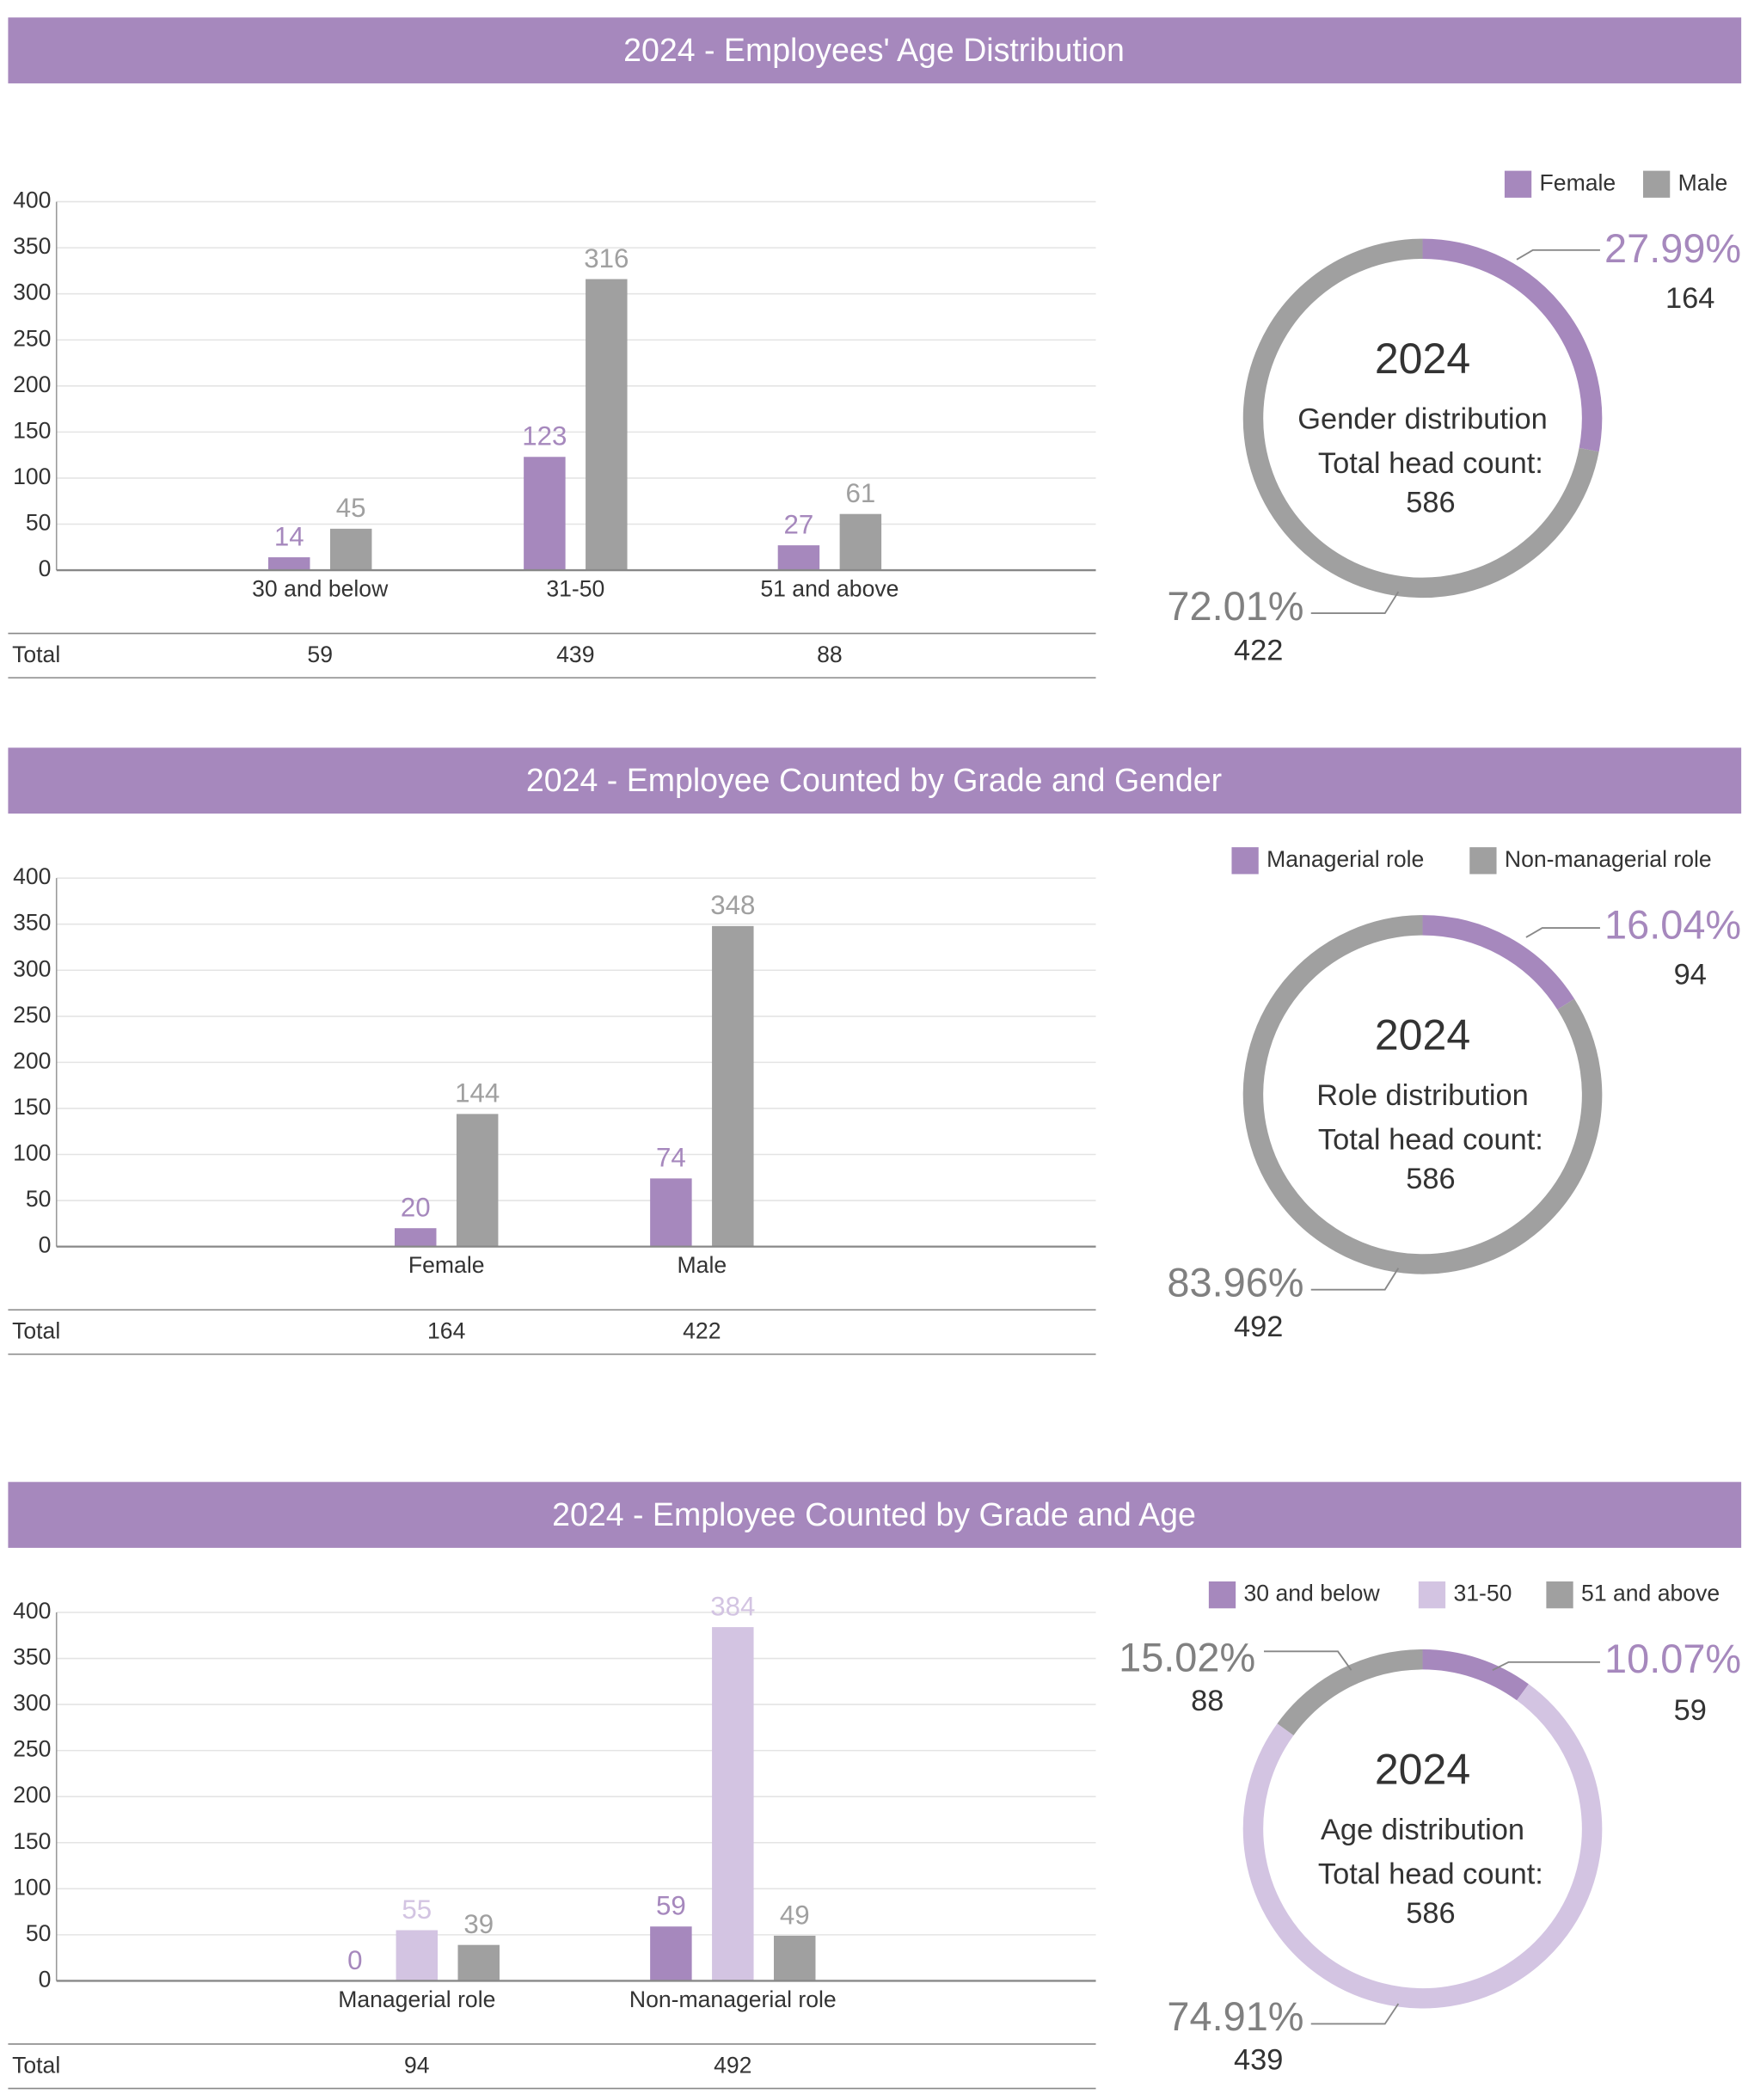 This screenshot has height=2100, width=1748. What do you see at coordinates (416, 1208) in the screenshot?
I see `bar-value-label: 20` at bounding box center [416, 1208].